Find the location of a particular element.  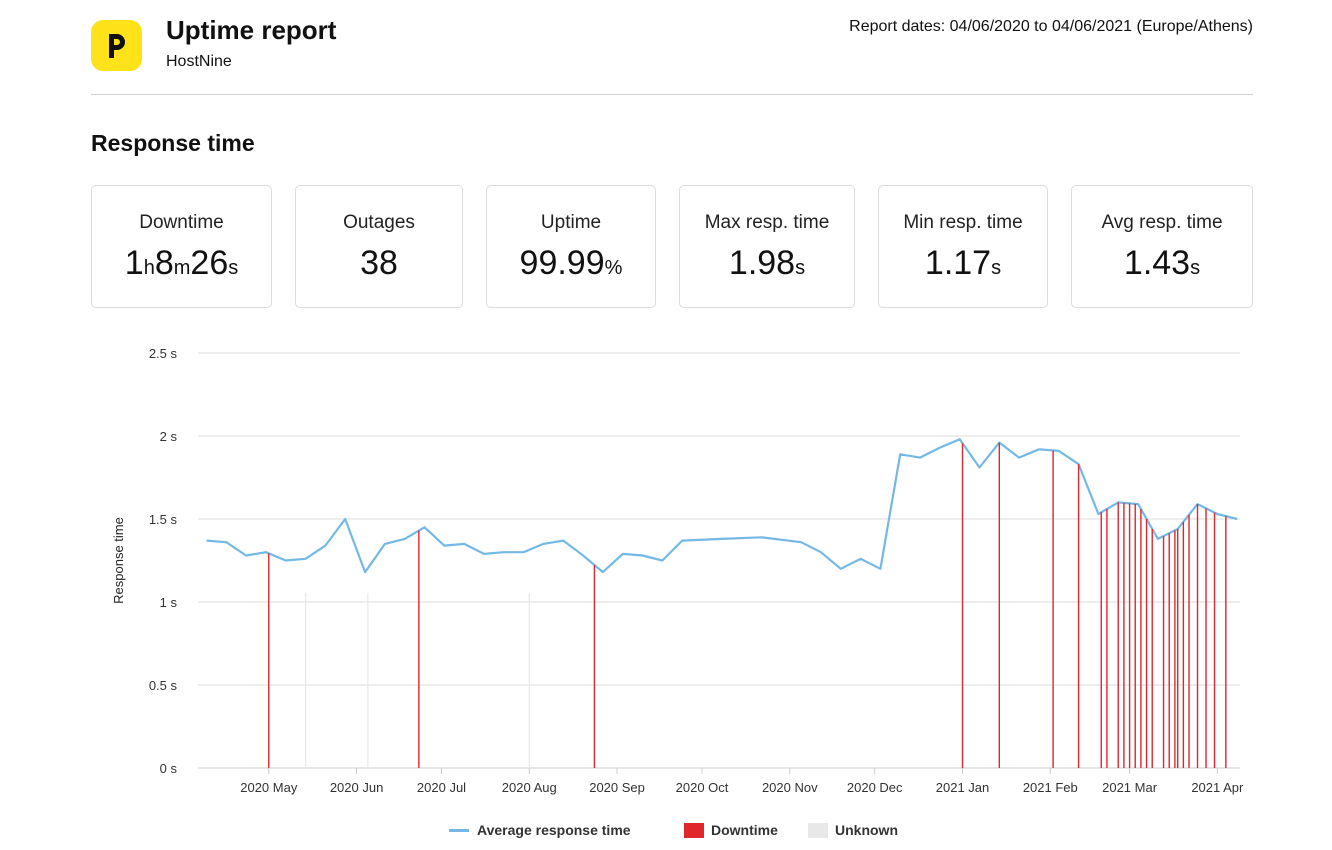

x-tick-label: 2020 Jun is located at coordinates (357, 787).